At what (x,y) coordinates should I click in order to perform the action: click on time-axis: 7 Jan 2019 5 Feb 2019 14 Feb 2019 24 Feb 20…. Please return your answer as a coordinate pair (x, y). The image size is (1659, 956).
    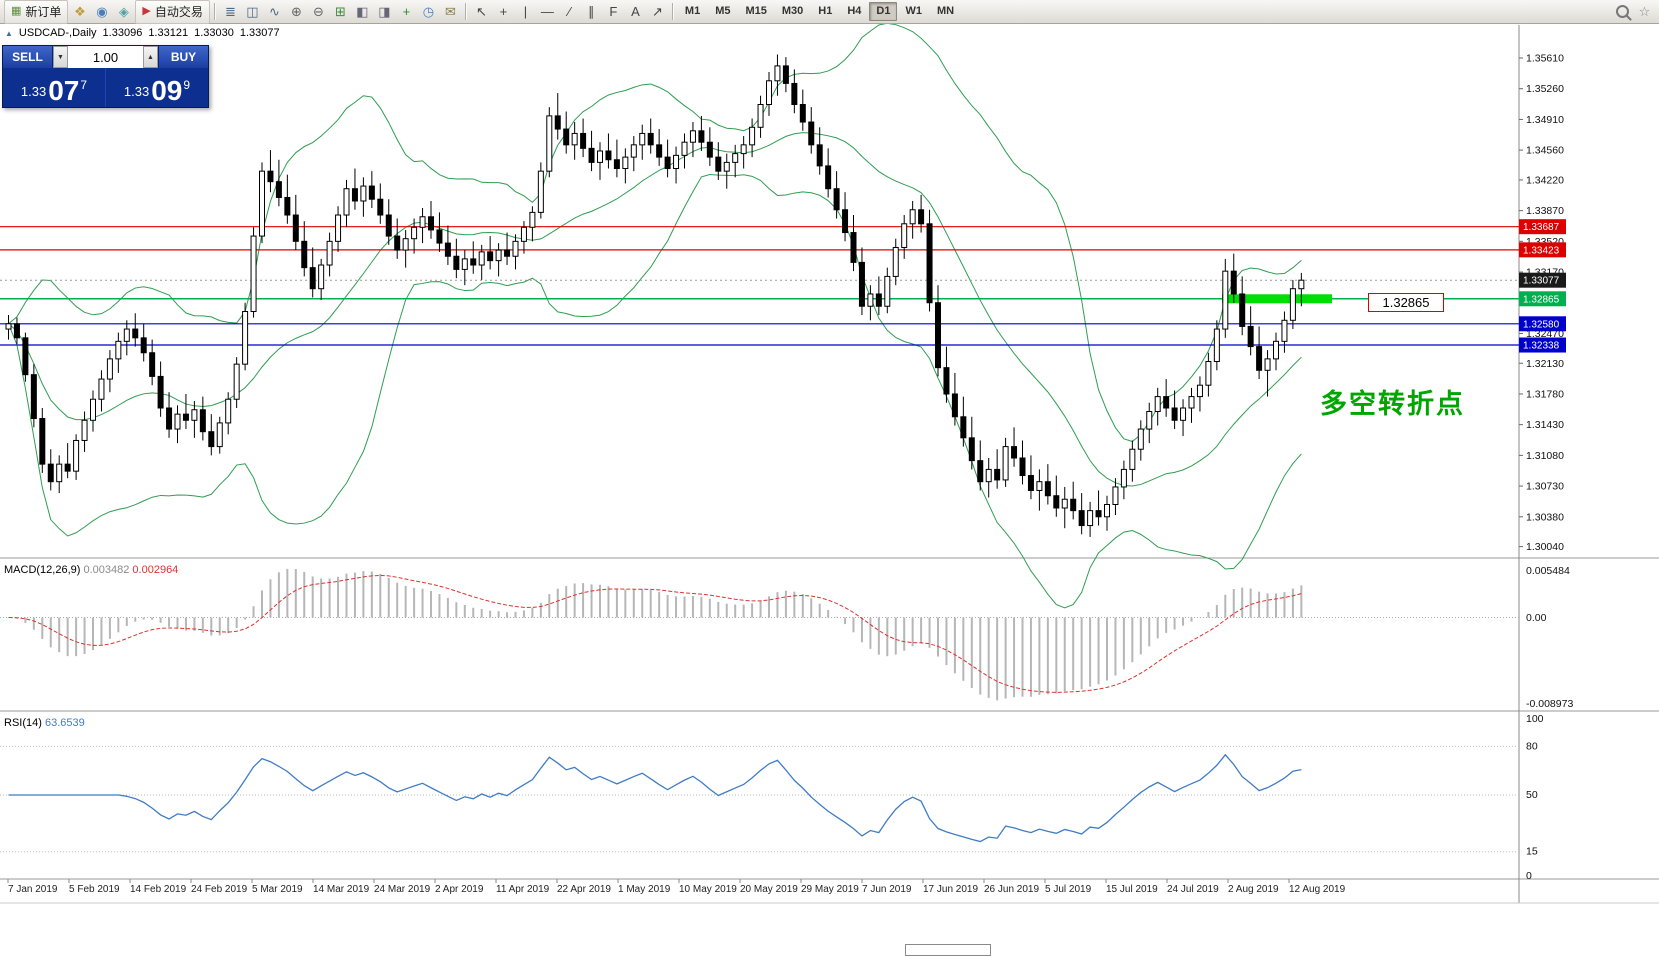
    Looking at the image, I should click on (676, 887).